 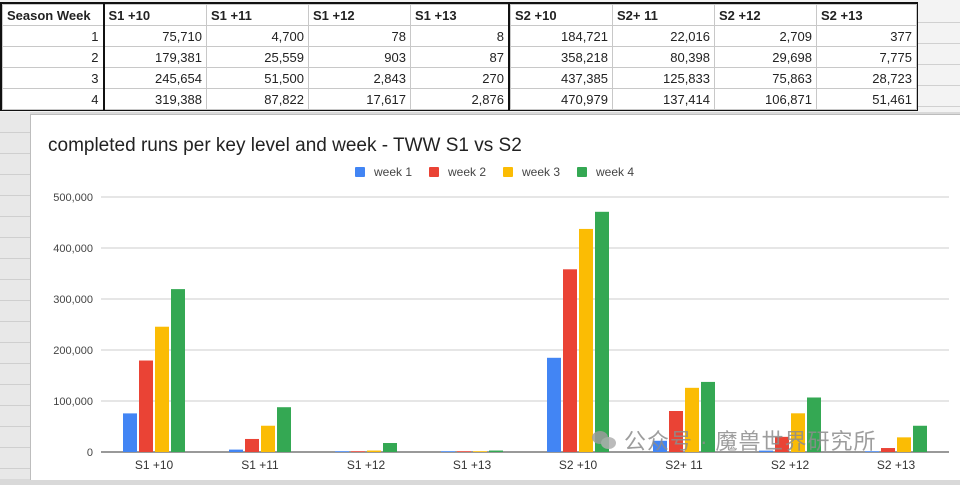 I want to click on table-cell: 4,700, so click(x=257, y=36).